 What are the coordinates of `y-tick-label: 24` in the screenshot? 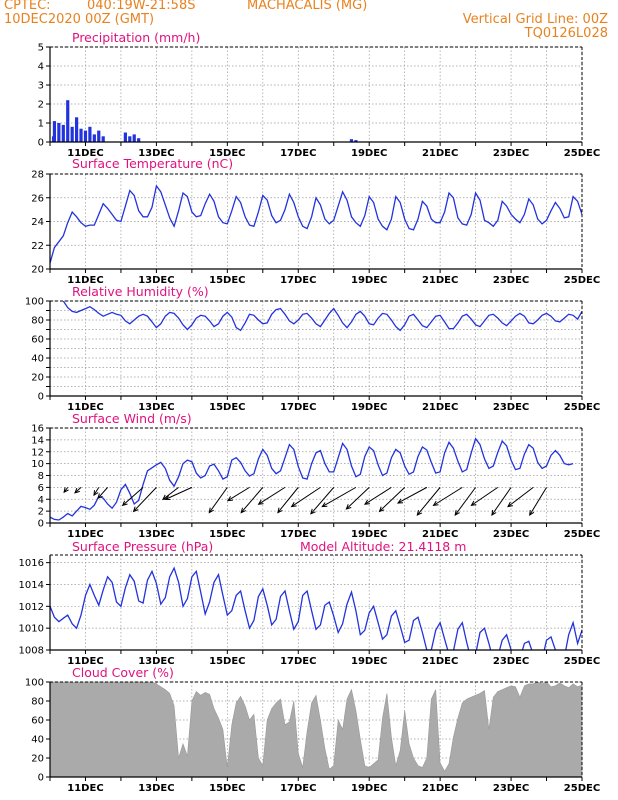 It's located at (37, 222).